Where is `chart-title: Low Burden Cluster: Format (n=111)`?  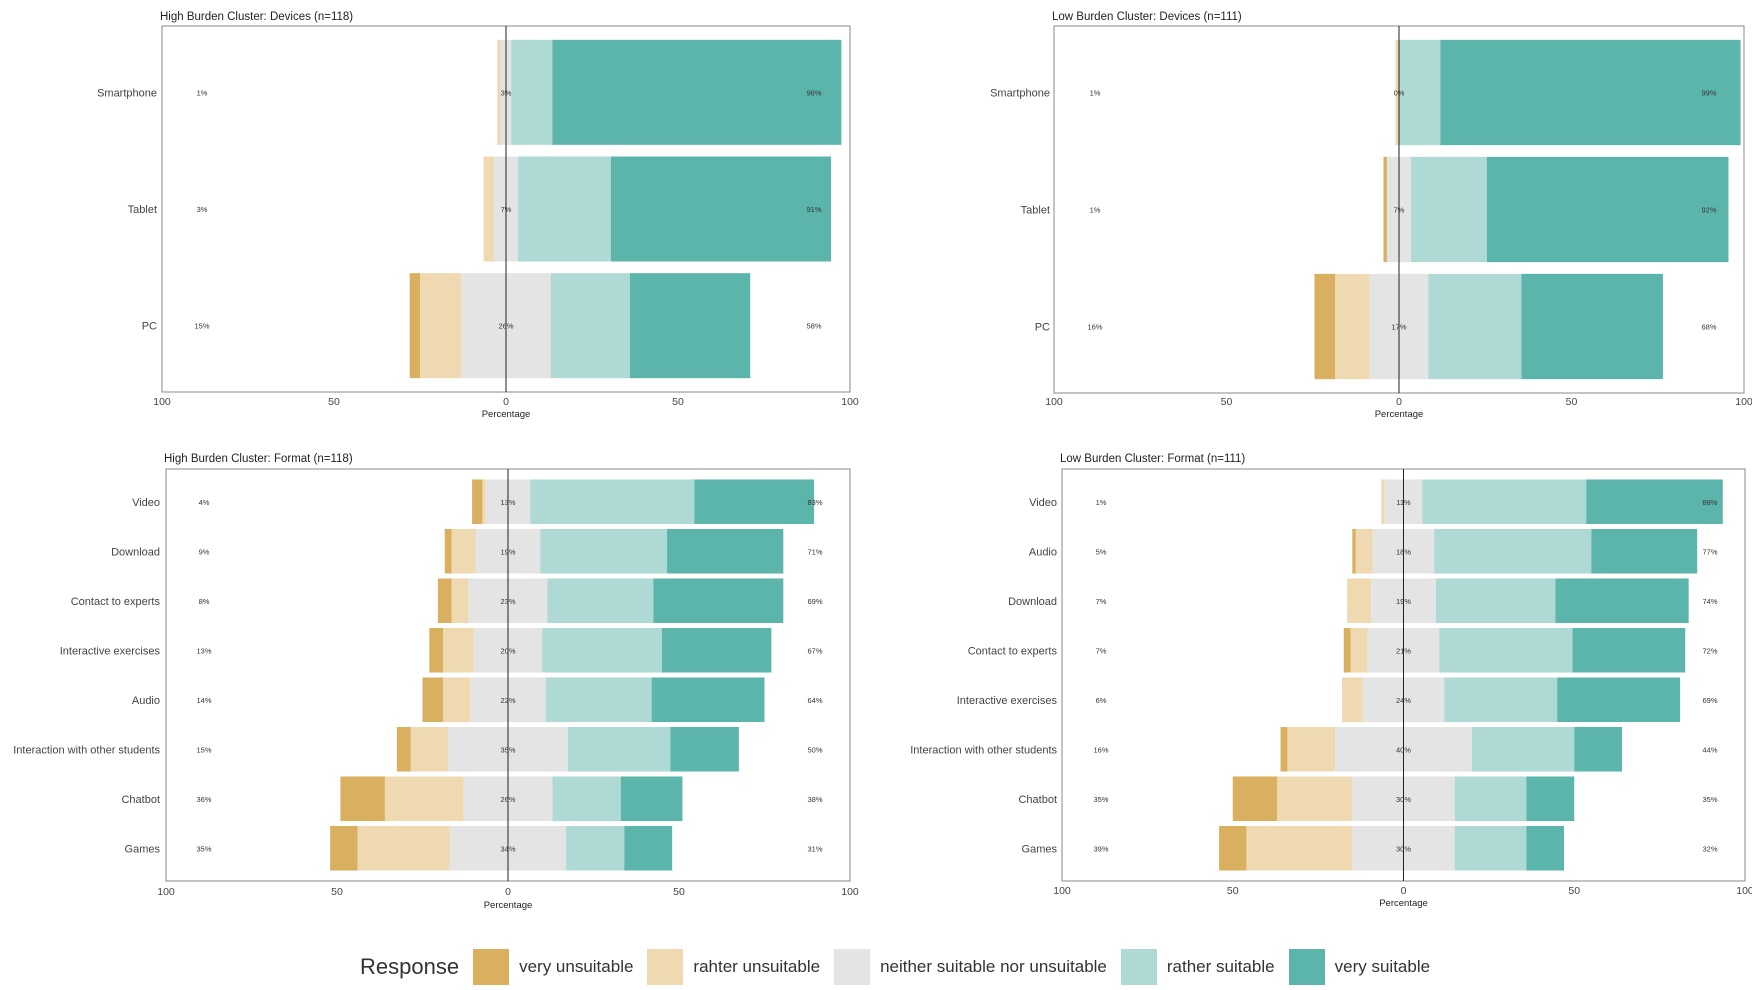 chart-title: Low Burden Cluster: Format (n=111) is located at coordinates (1152, 459).